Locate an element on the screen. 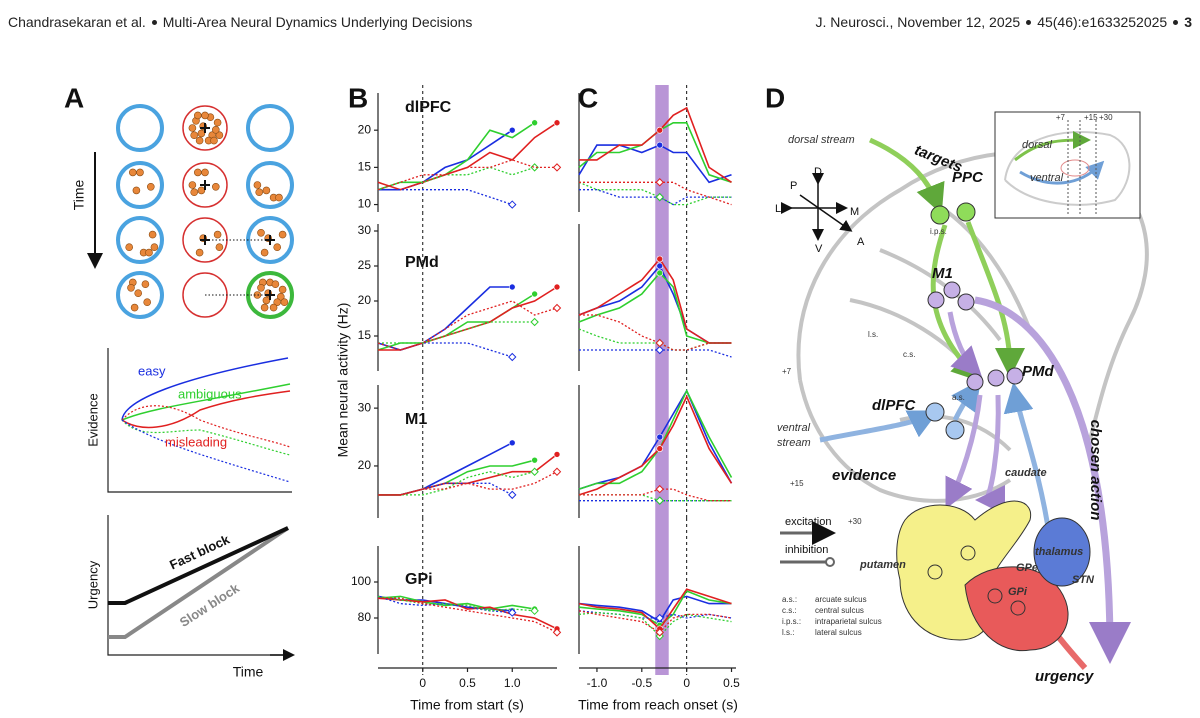  evidence-y-label: Evidence is located at coordinates (92, 419).